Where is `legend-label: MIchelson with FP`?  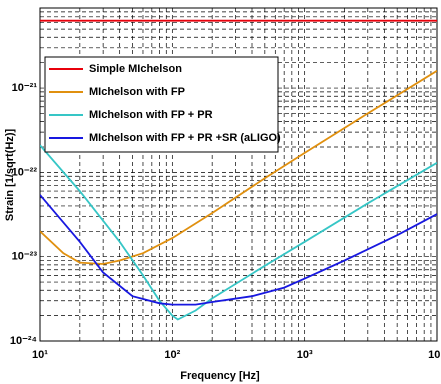 legend-label: MIchelson with FP is located at coordinates (137, 92).